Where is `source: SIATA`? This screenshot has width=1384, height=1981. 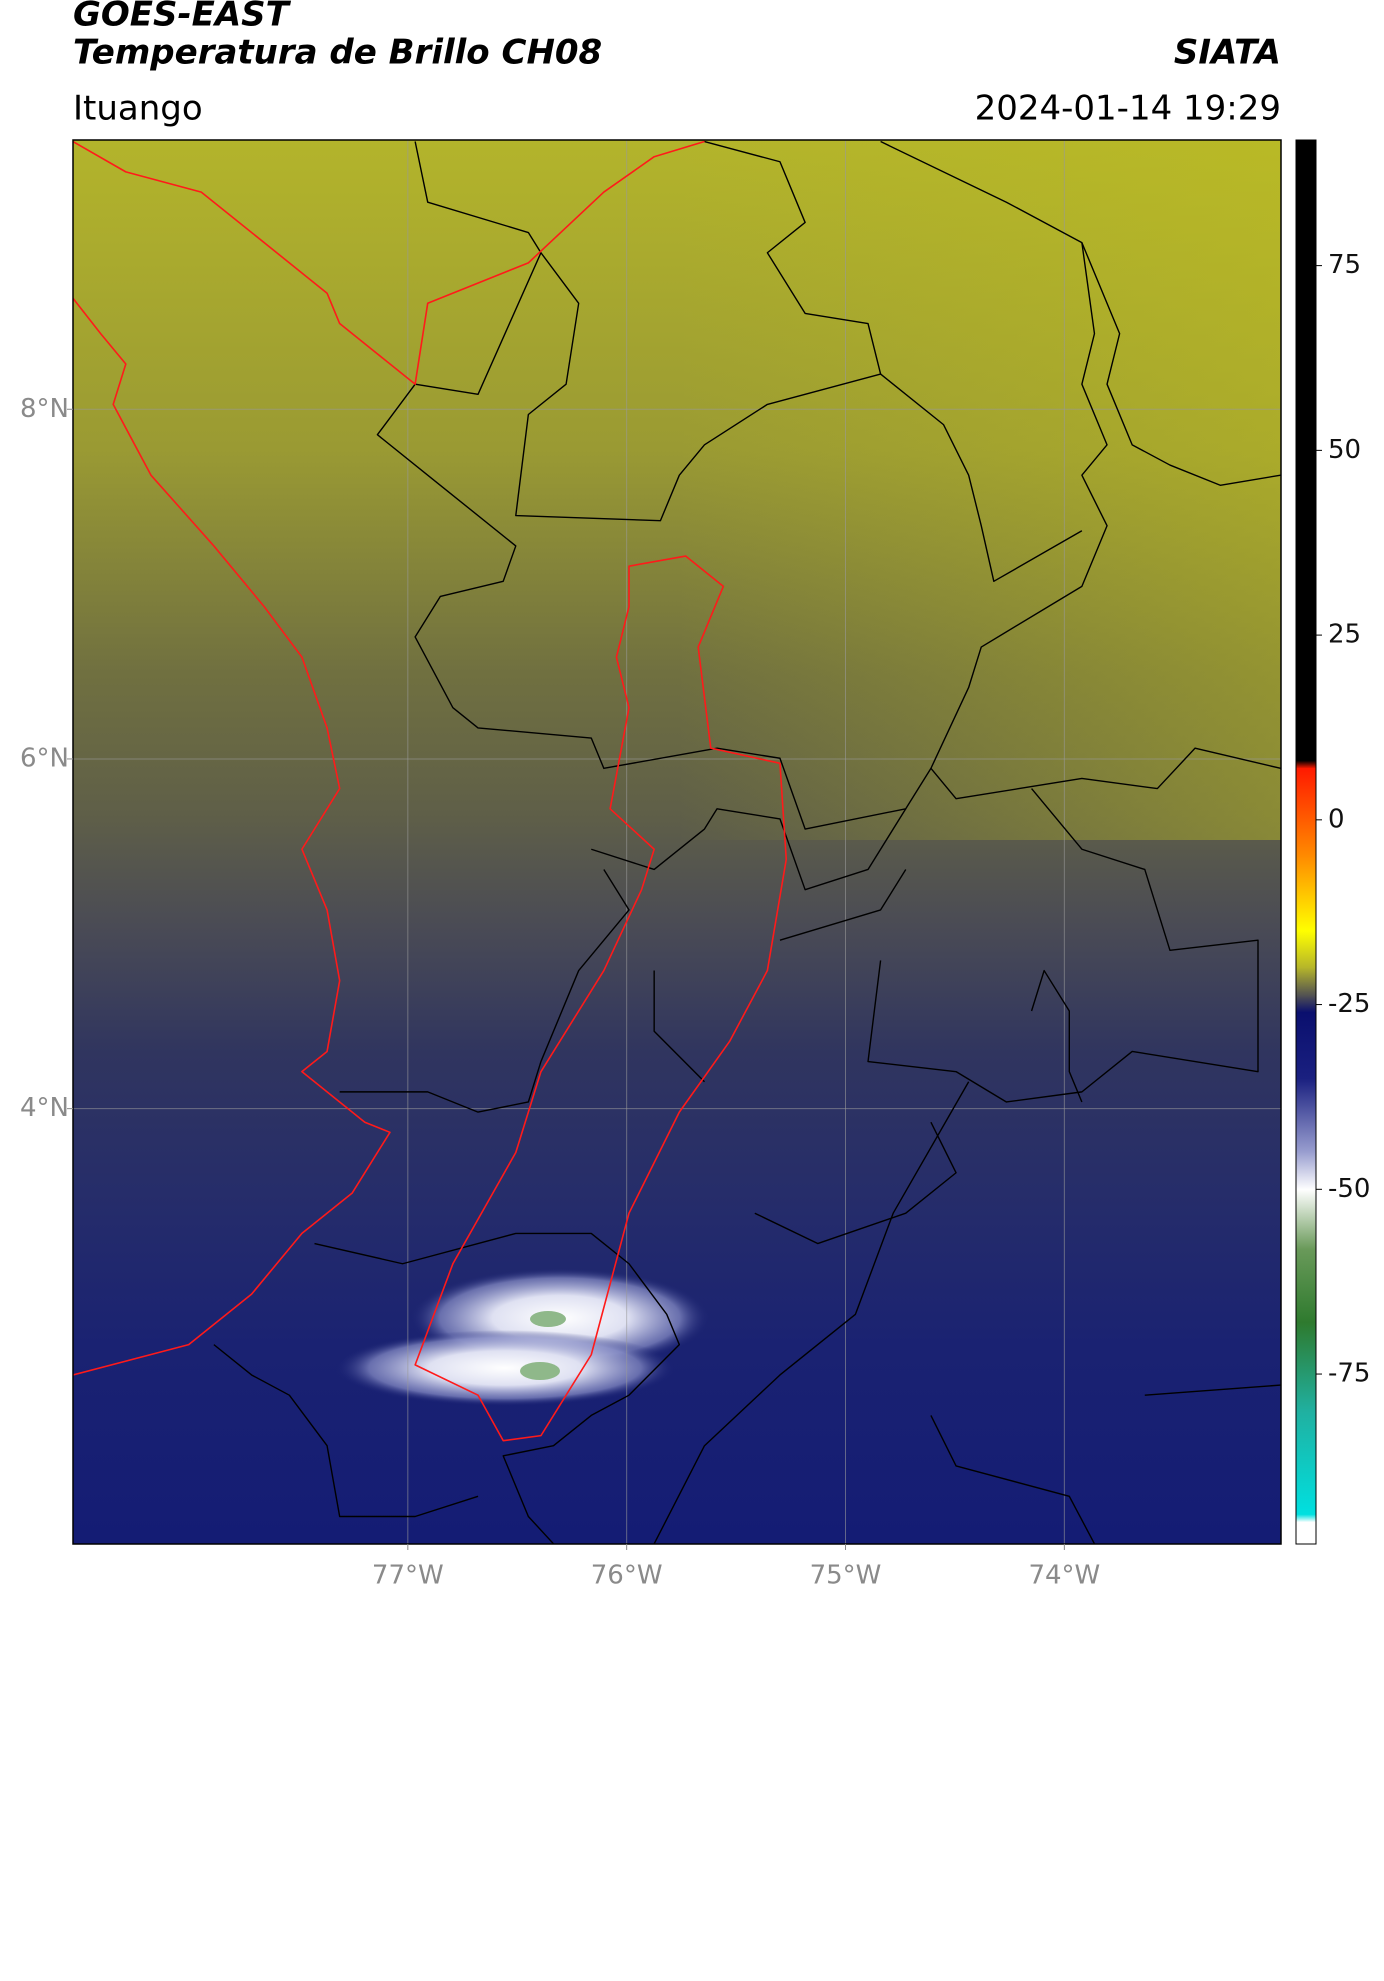 source: SIATA is located at coordinates (1227, 53).